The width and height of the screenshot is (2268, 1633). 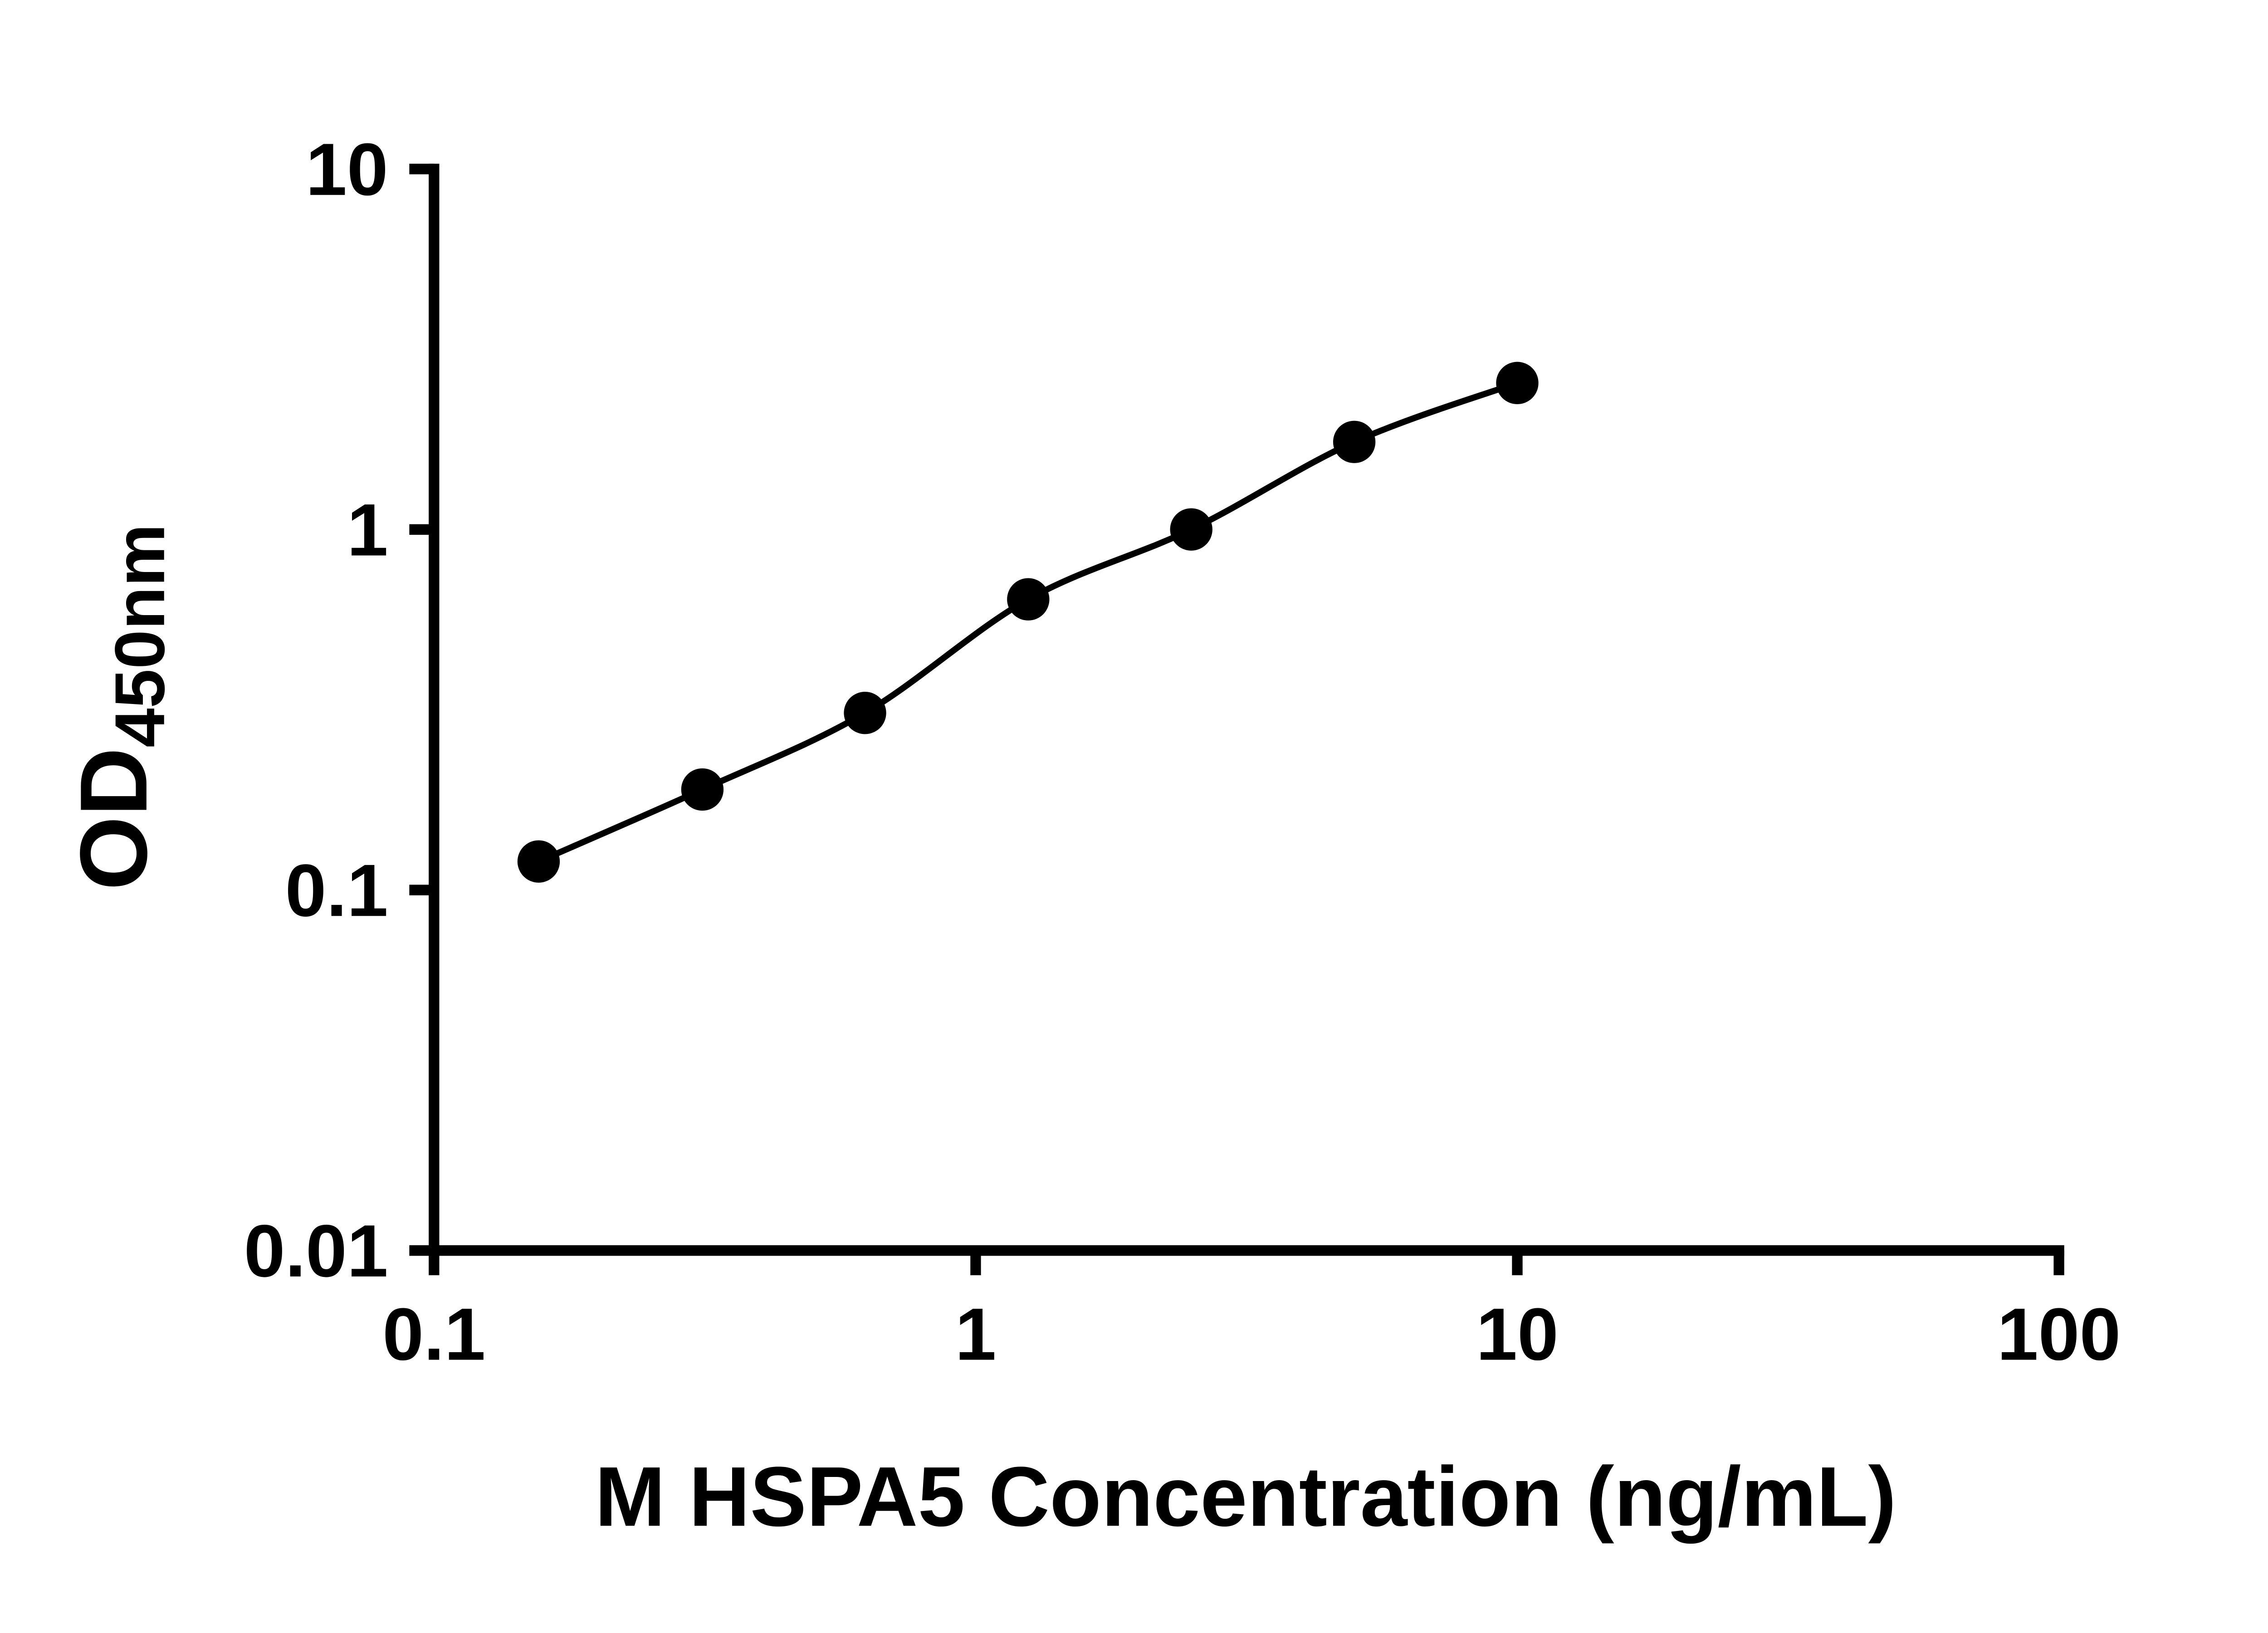 I want to click on y-axis-title-main: OD, so click(x=113, y=819).